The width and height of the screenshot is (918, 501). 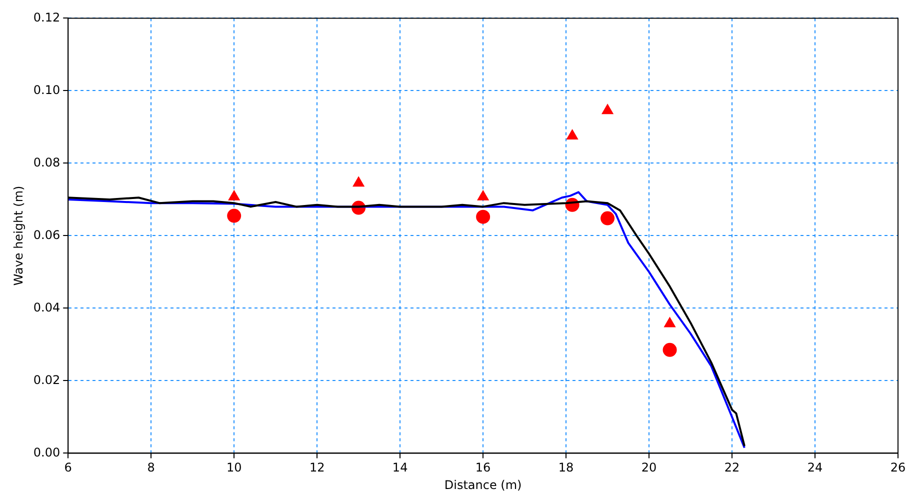 What do you see at coordinates (46, 452) in the screenshot?
I see `y-tick-label: 0.00` at bounding box center [46, 452].